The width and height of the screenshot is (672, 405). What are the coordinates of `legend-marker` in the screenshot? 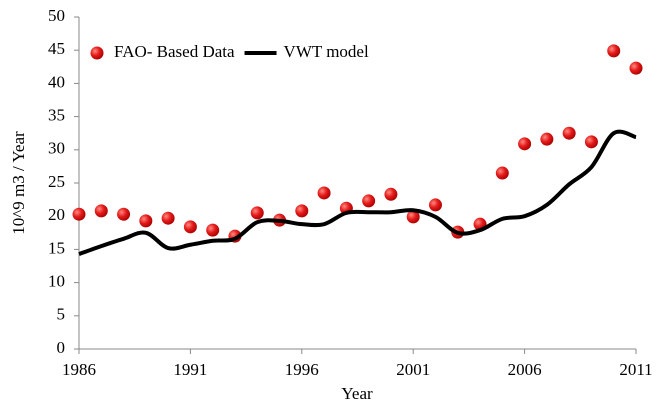 It's located at (97, 53).